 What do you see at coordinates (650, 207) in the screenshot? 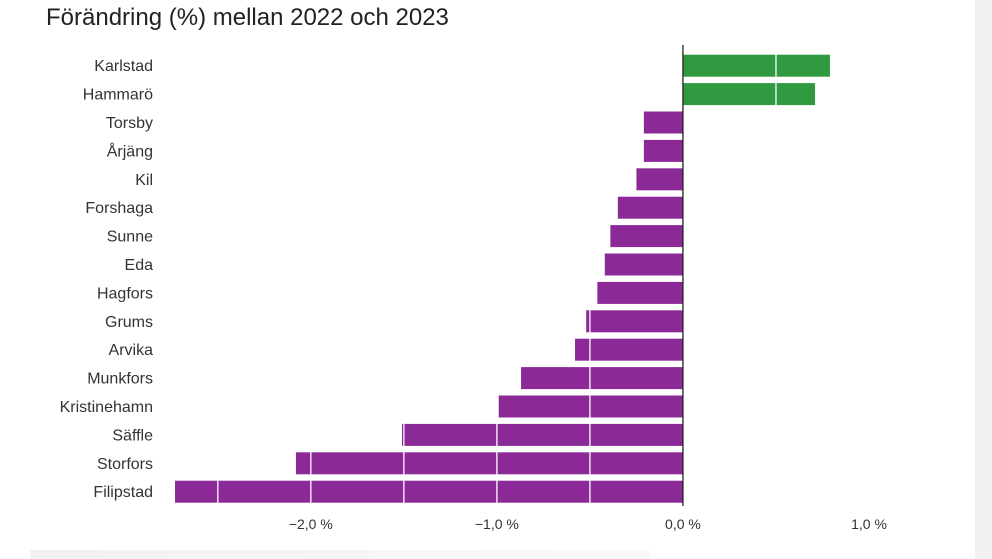
I see `bar-forshaga` at bounding box center [650, 207].